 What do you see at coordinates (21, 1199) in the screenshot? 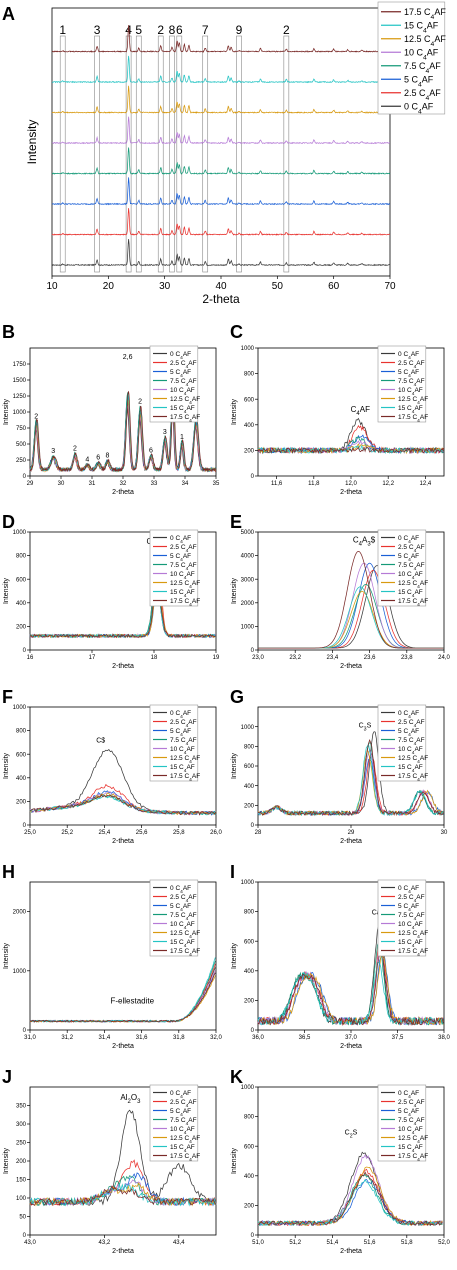
I see `y-tick-label: 100` at bounding box center [21, 1199].